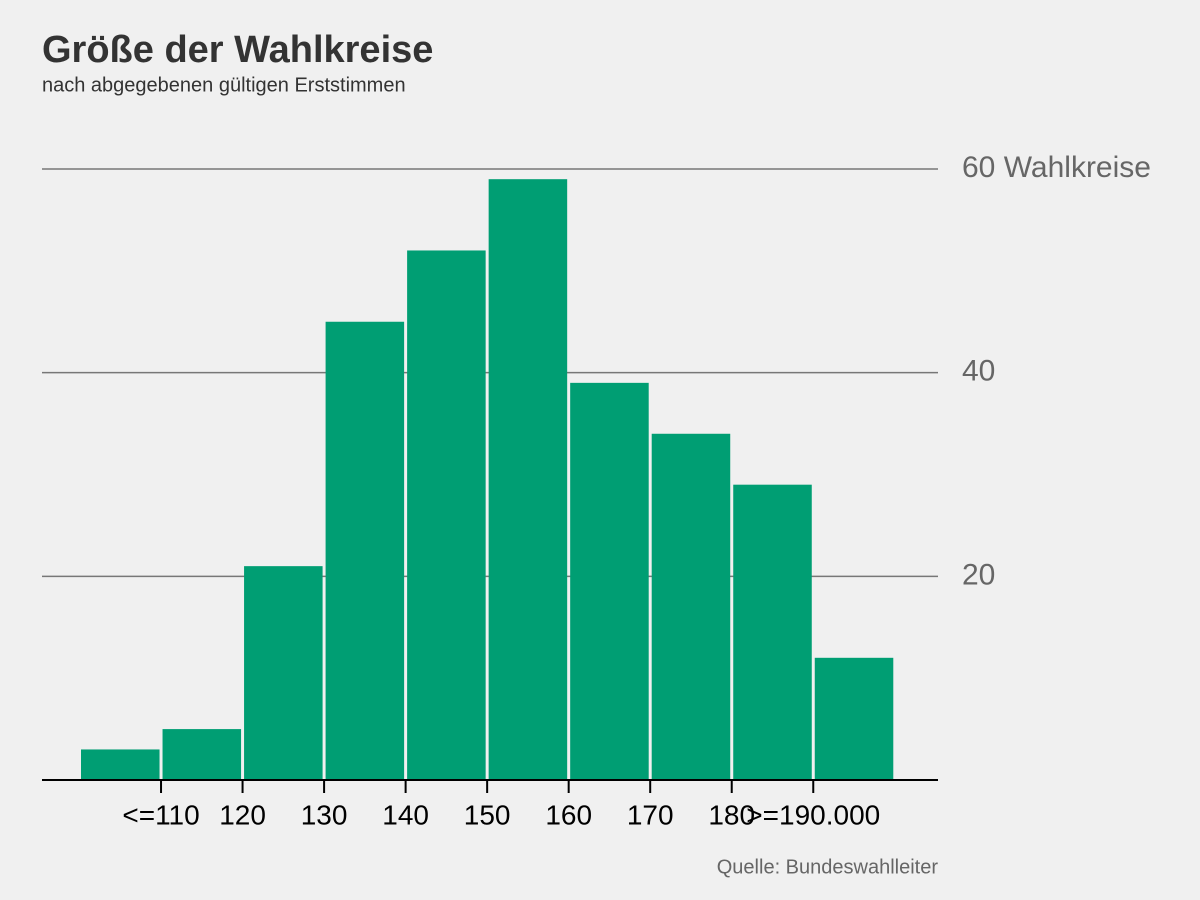 The height and width of the screenshot is (900, 1200). What do you see at coordinates (828, 867) in the screenshot?
I see `source: Quelle: Bundeswahlleiter` at bounding box center [828, 867].